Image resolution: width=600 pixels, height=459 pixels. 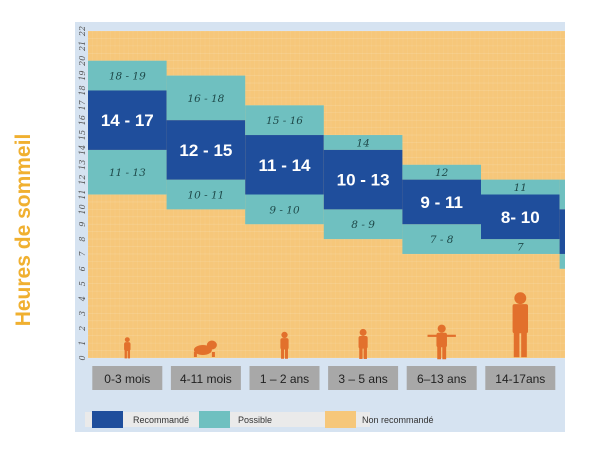 I want to click on possible-high-label: 11, so click(x=520, y=188).